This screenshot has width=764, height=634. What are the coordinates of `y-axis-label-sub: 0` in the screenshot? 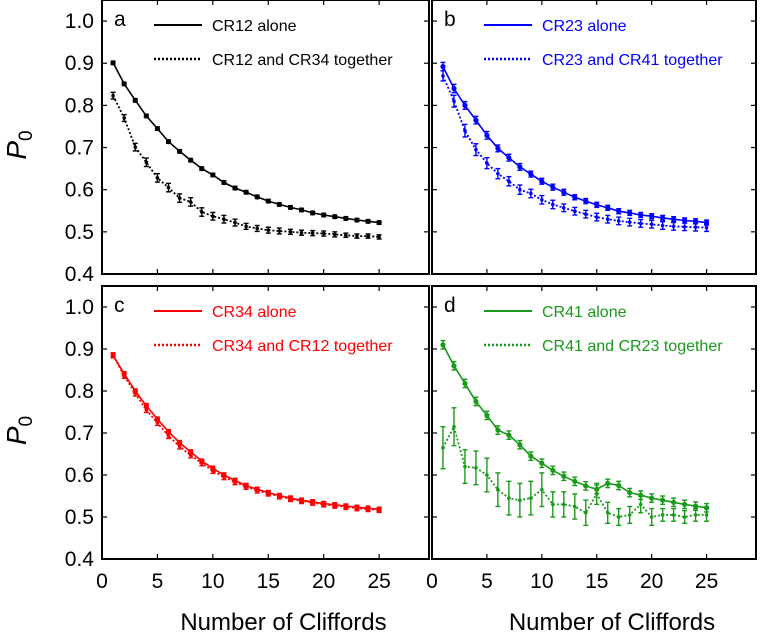 It's located at (26, 421).